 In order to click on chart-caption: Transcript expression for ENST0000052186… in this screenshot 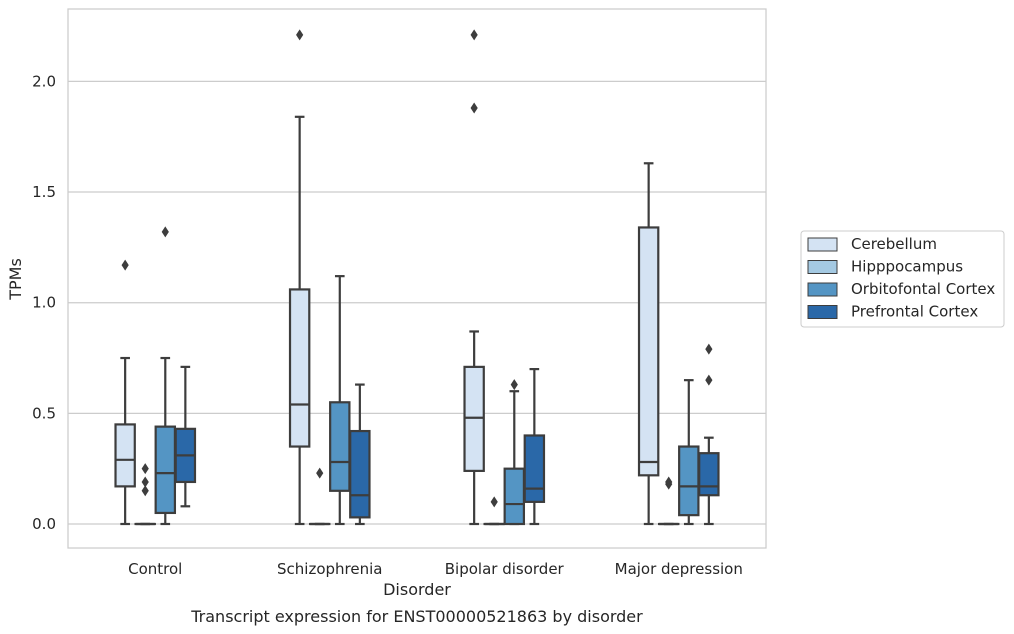, I will do `click(416, 616)`.